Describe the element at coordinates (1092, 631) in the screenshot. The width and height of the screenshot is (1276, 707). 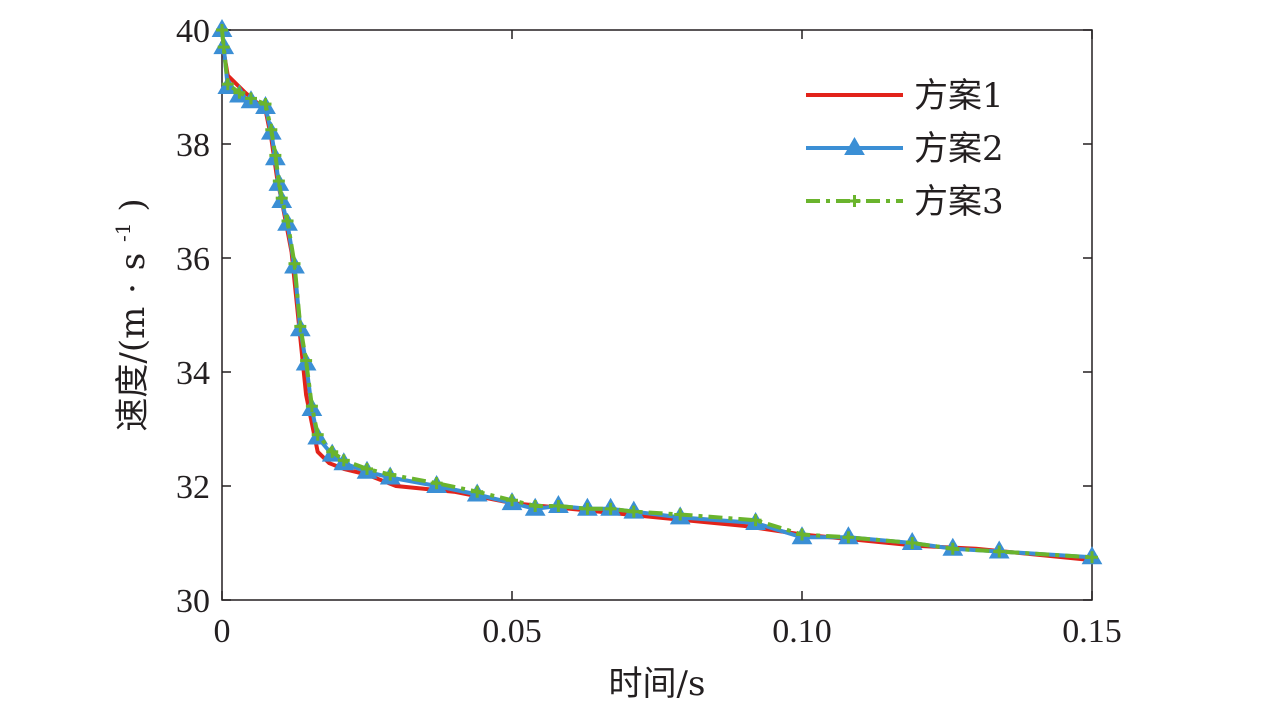
I see `x-tick-label: 0.15` at that location.